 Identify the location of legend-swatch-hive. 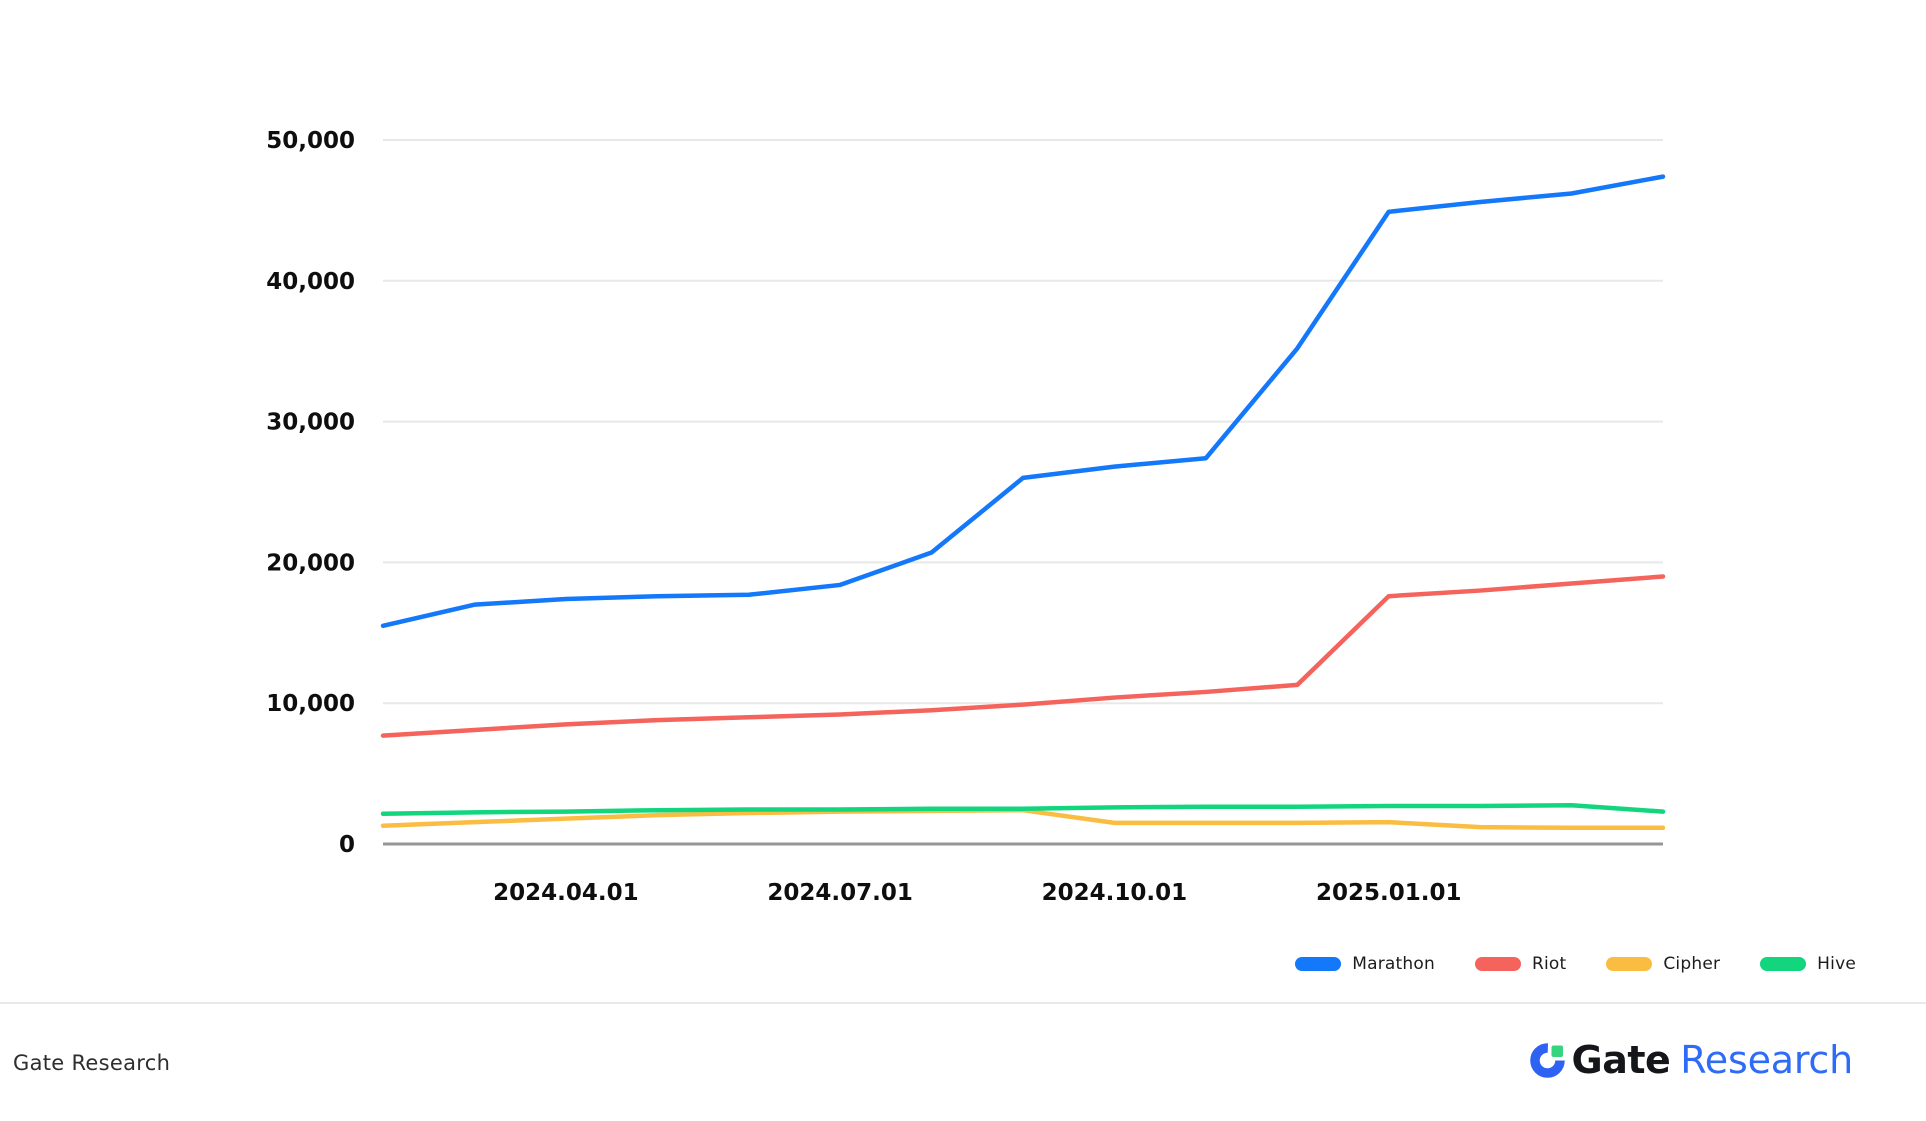
(1783, 964).